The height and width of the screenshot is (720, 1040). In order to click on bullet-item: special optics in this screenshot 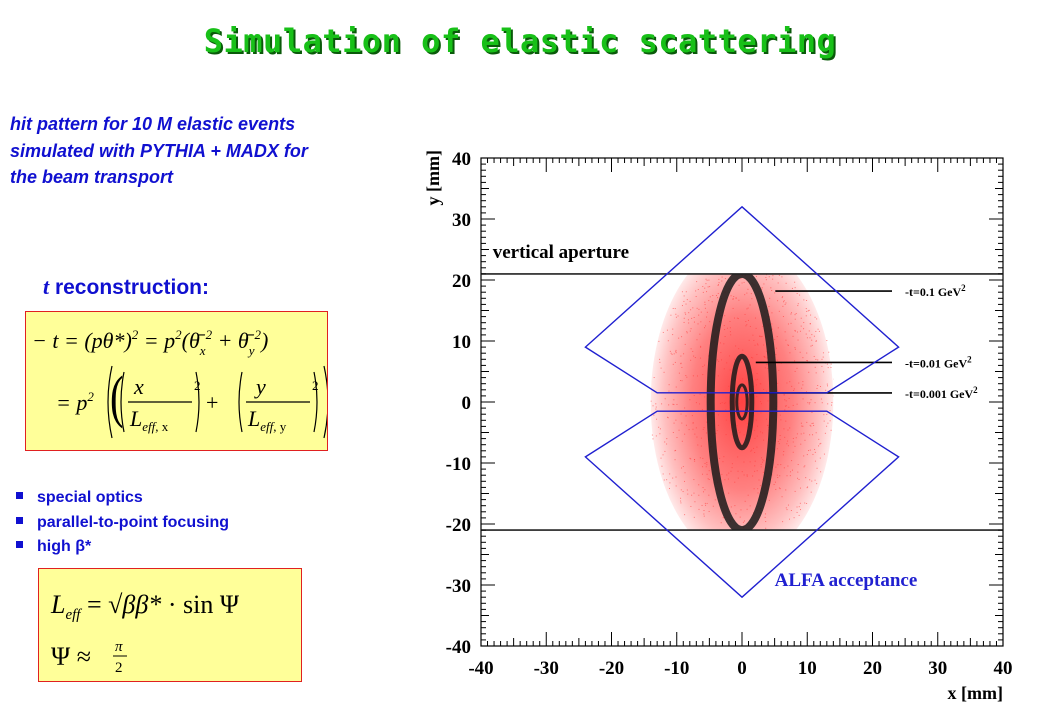, I will do `click(122, 501)`.